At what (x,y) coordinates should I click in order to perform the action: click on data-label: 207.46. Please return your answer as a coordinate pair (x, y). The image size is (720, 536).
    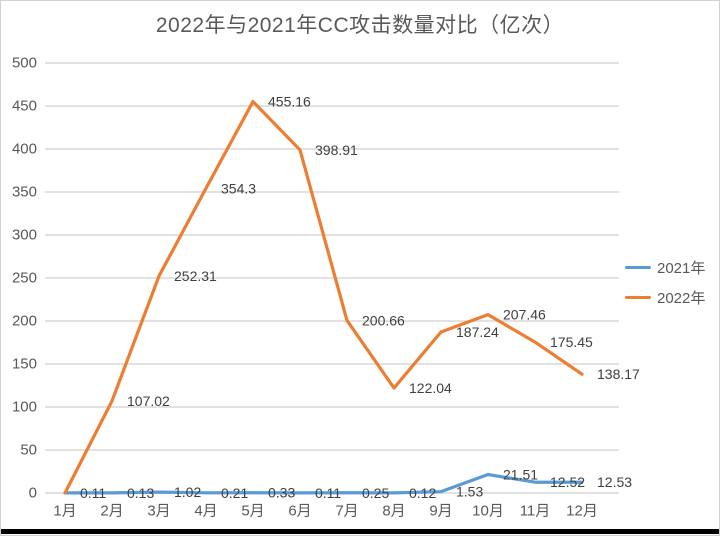
    Looking at the image, I should click on (524, 315).